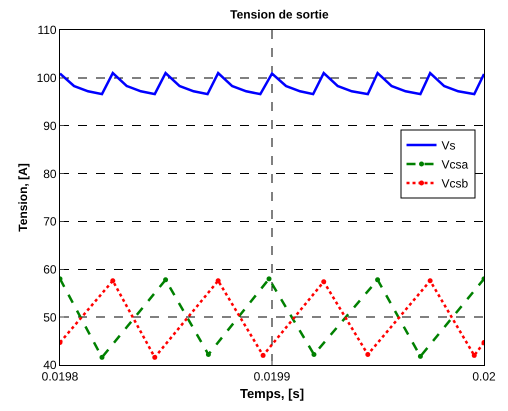 The height and width of the screenshot is (411, 508). I want to click on x-axis-title: Temps, [s], so click(272, 393).